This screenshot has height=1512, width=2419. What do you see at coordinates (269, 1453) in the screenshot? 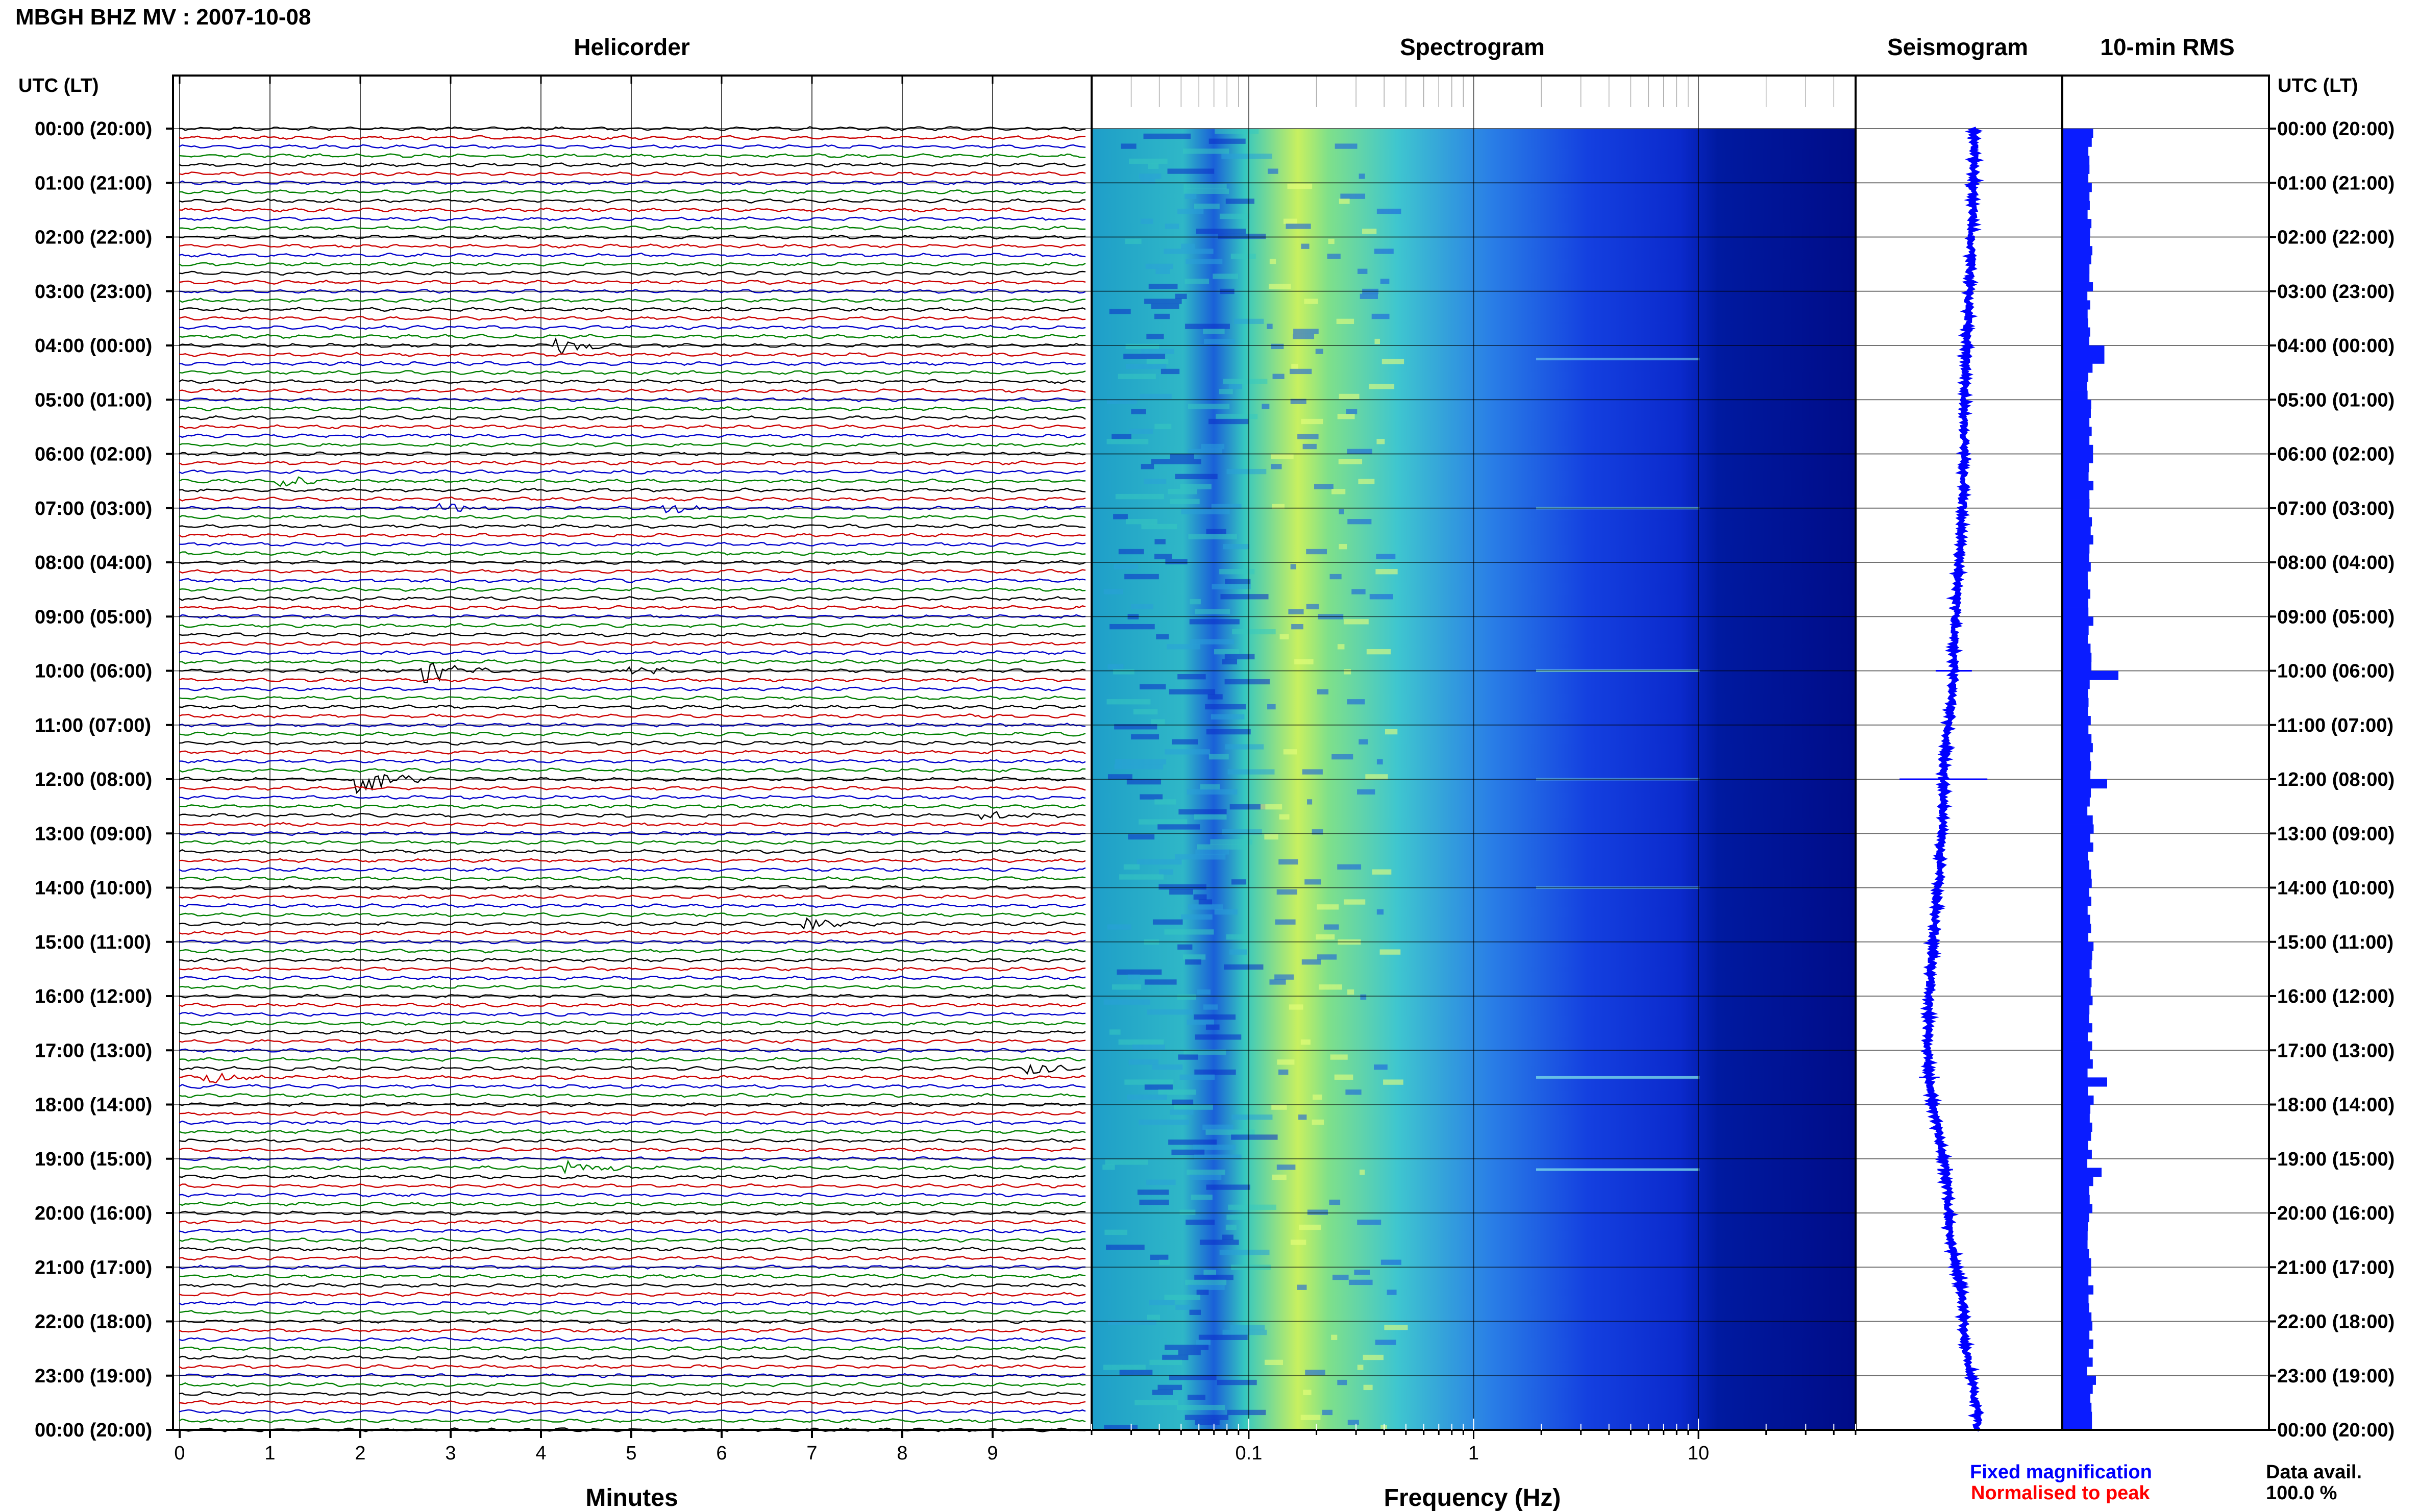
I see `minute-tick-label: 1` at bounding box center [269, 1453].